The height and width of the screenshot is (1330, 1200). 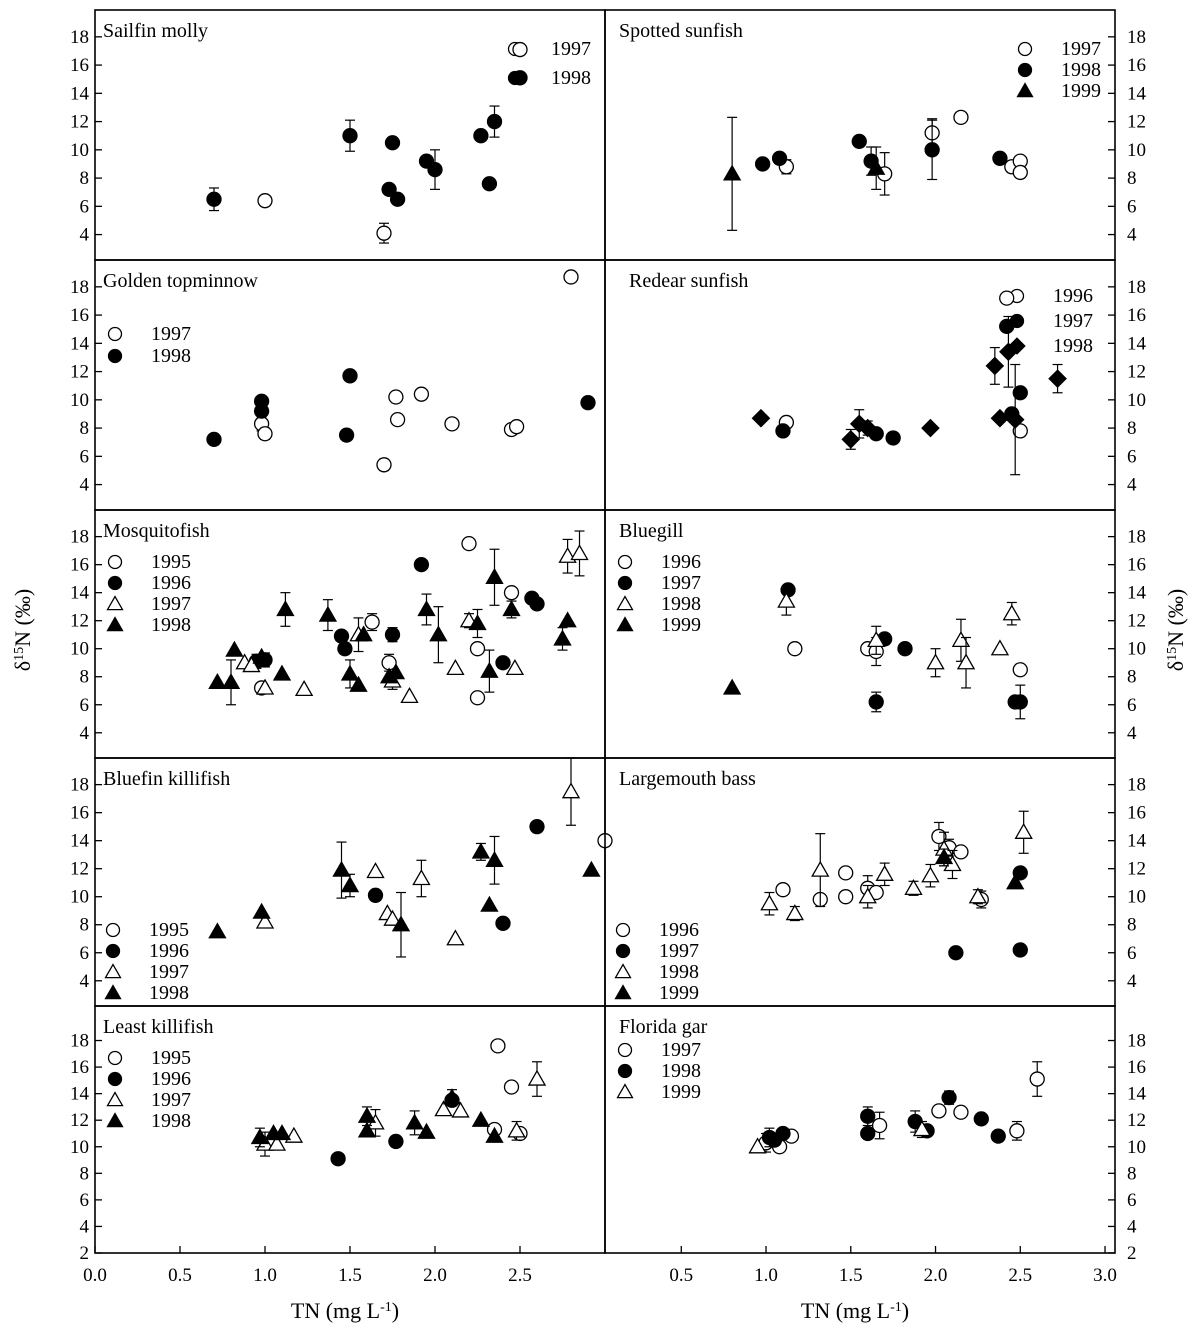 I want to click on y-axis: 2 4 6 8 10 12 14 16 18, so click(x=1127, y=1147).